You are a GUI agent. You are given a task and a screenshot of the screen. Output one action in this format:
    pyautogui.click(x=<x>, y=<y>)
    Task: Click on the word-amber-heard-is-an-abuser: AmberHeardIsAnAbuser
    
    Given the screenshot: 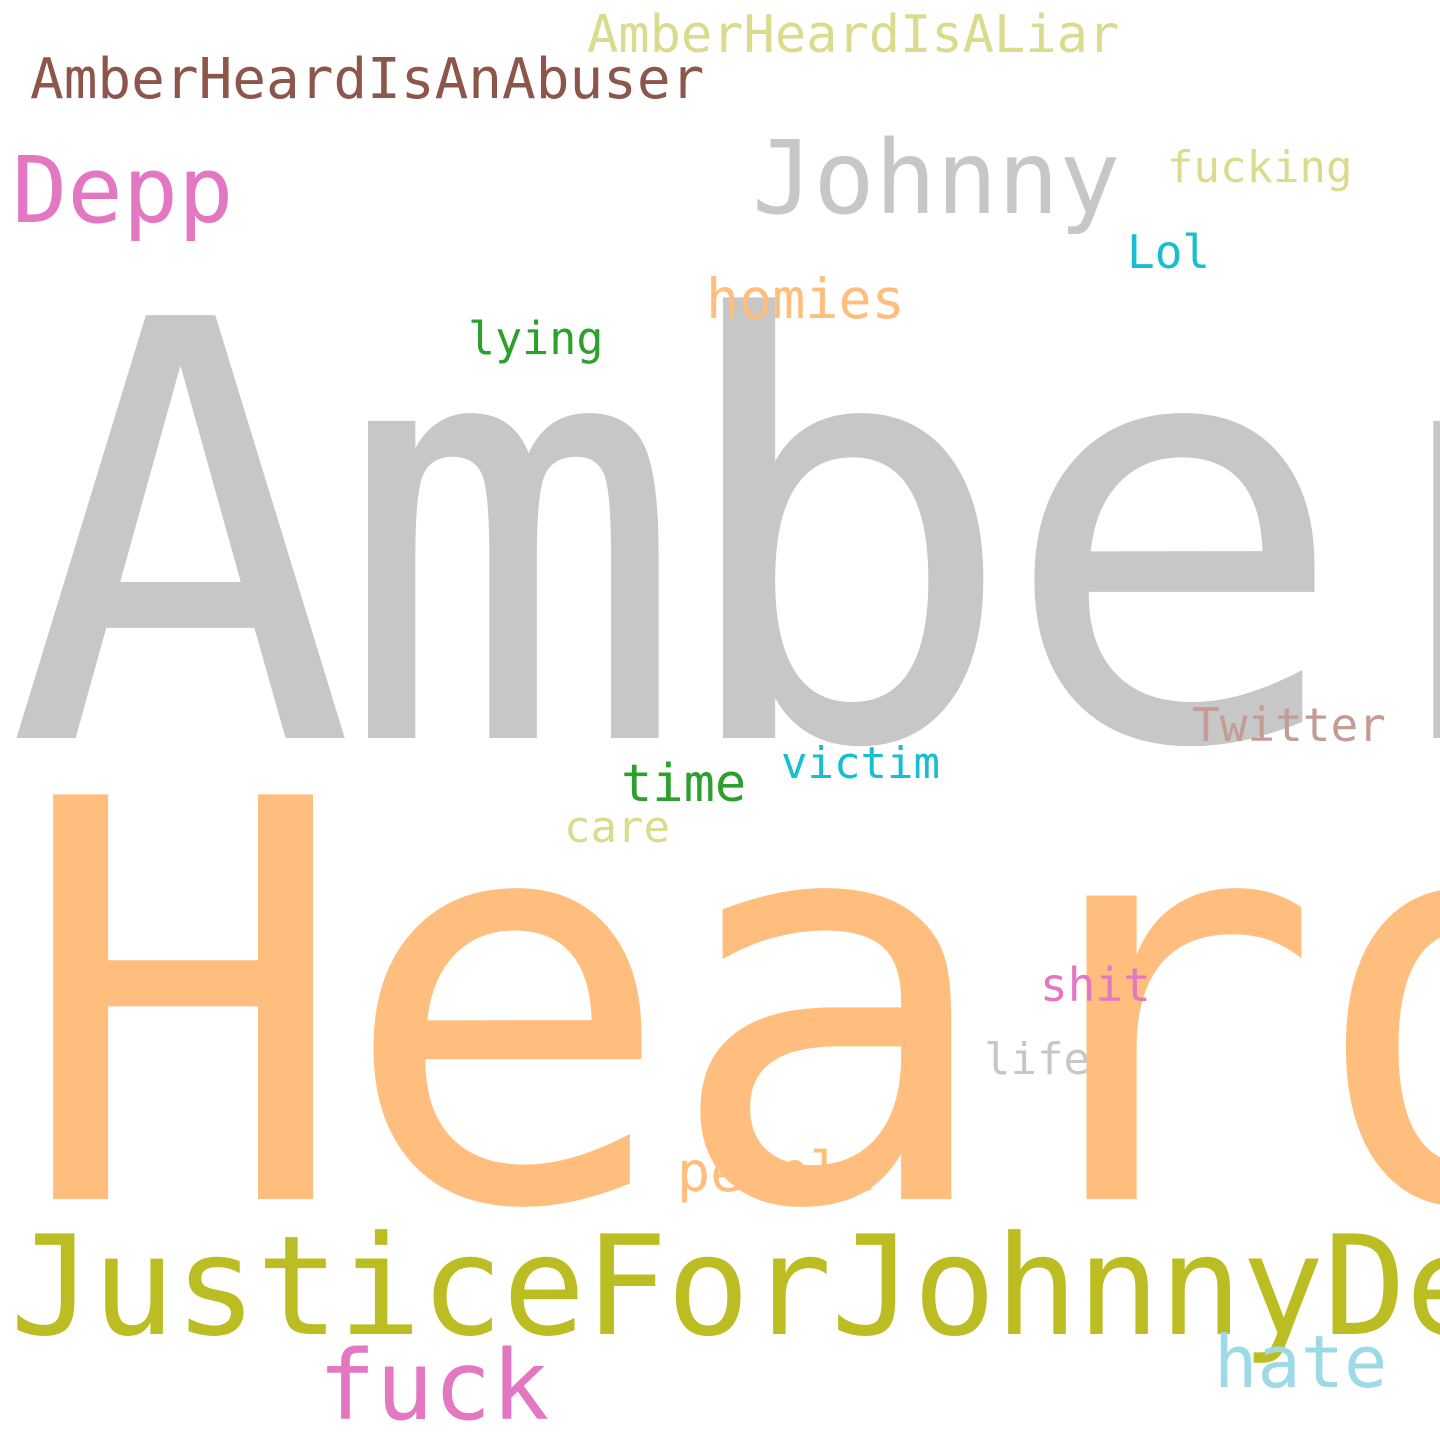 What is the action you would take?
    pyautogui.click(x=367, y=79)
    